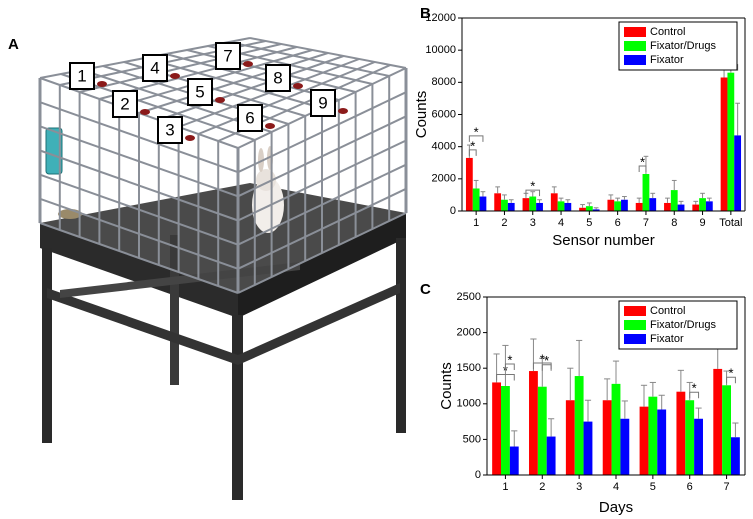 This screenshot has height=519, width=753. Describe the element at coordinates (54, 151) in the screenshot. I see `water-bottle` at that location.